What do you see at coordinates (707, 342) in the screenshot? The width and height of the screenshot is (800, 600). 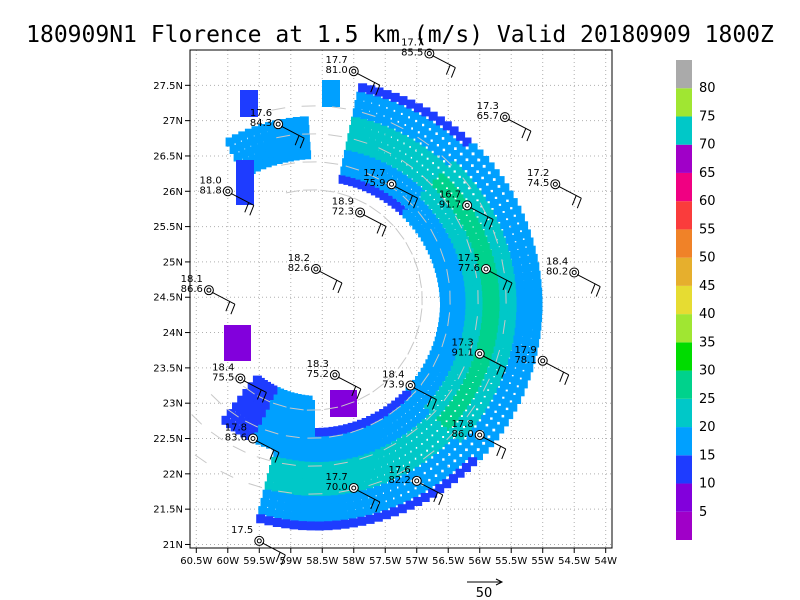 I see `colorbar-label: 35` at bounding box center [707, 342].